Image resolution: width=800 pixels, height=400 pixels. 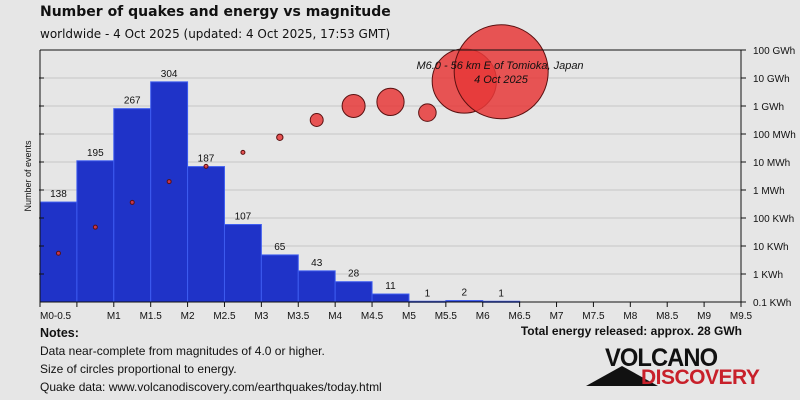 I want to click on x-tick-label: M7.5, so click(x=593, y=316).